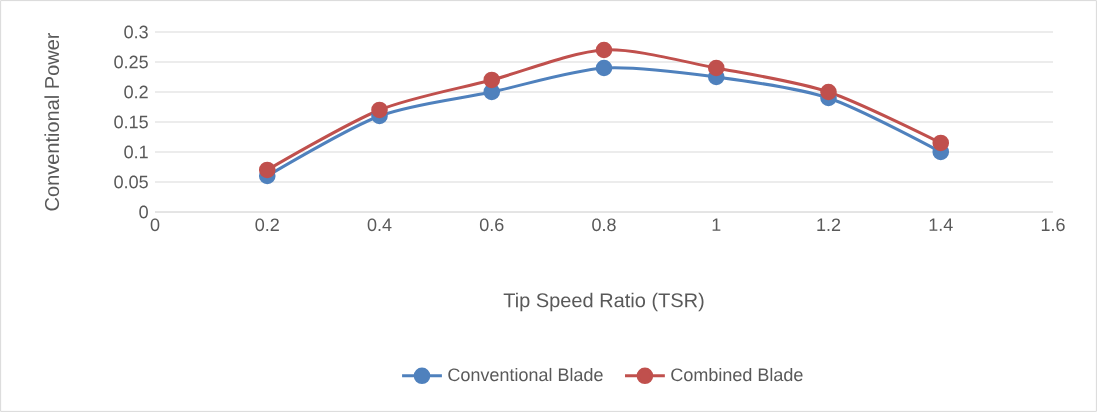 This screenshot has height=412, width=1097. What do you see at coordinates (136, 152) in the screenshot?
I see `y-tick-label: 0.1` at bounding box center [136, 152].